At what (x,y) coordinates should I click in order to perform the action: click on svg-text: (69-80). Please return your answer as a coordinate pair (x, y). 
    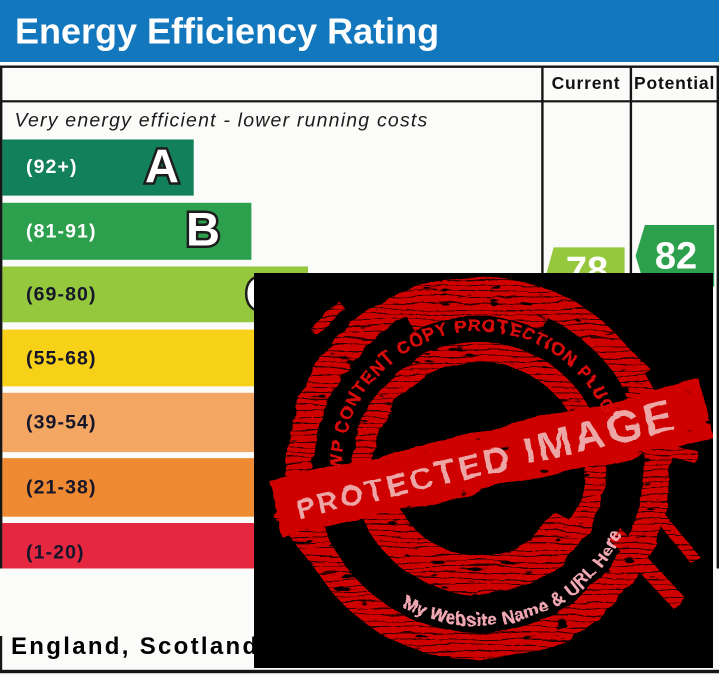
    Looking at the image, I should click on (61, 294).